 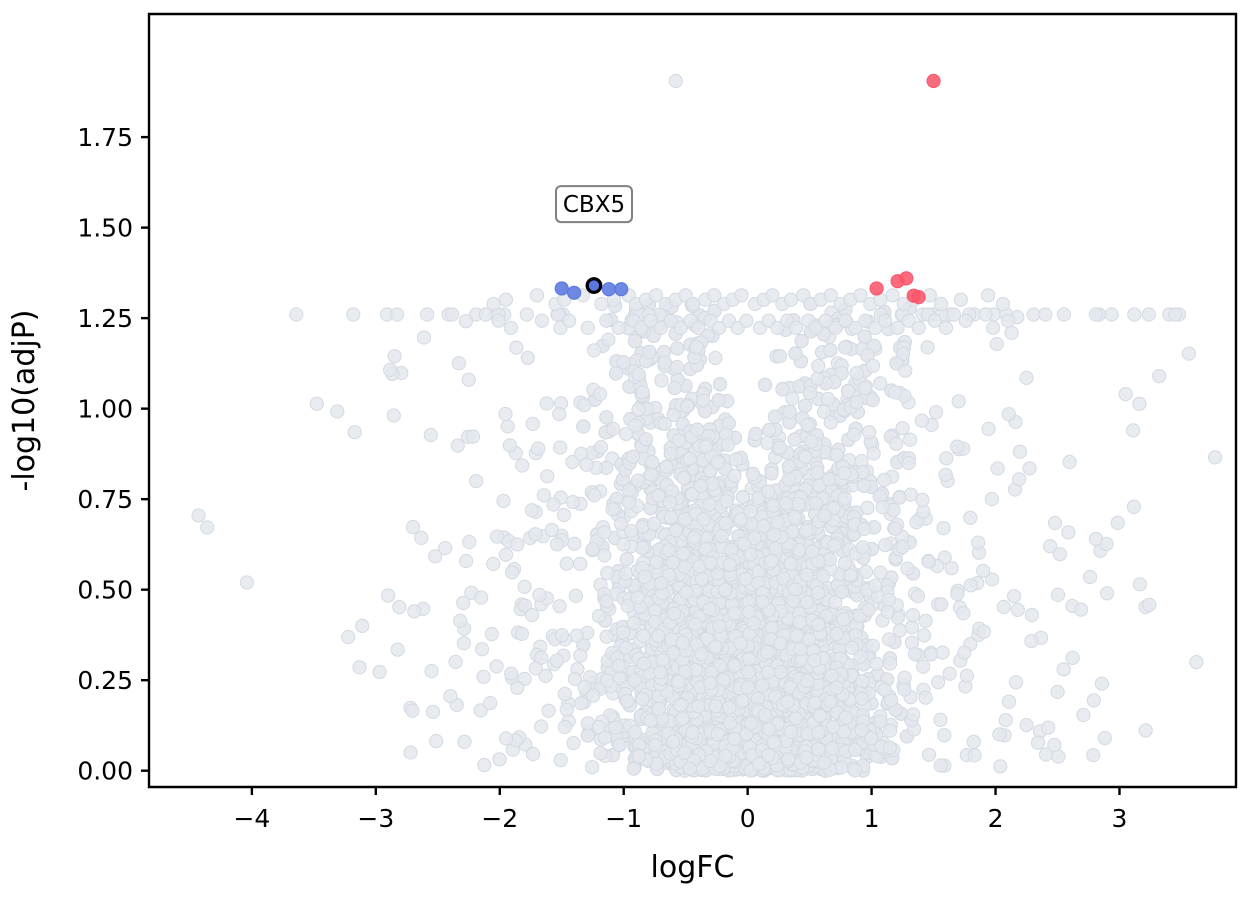 I want to click on annotation-box, so click(x=594, y=204).